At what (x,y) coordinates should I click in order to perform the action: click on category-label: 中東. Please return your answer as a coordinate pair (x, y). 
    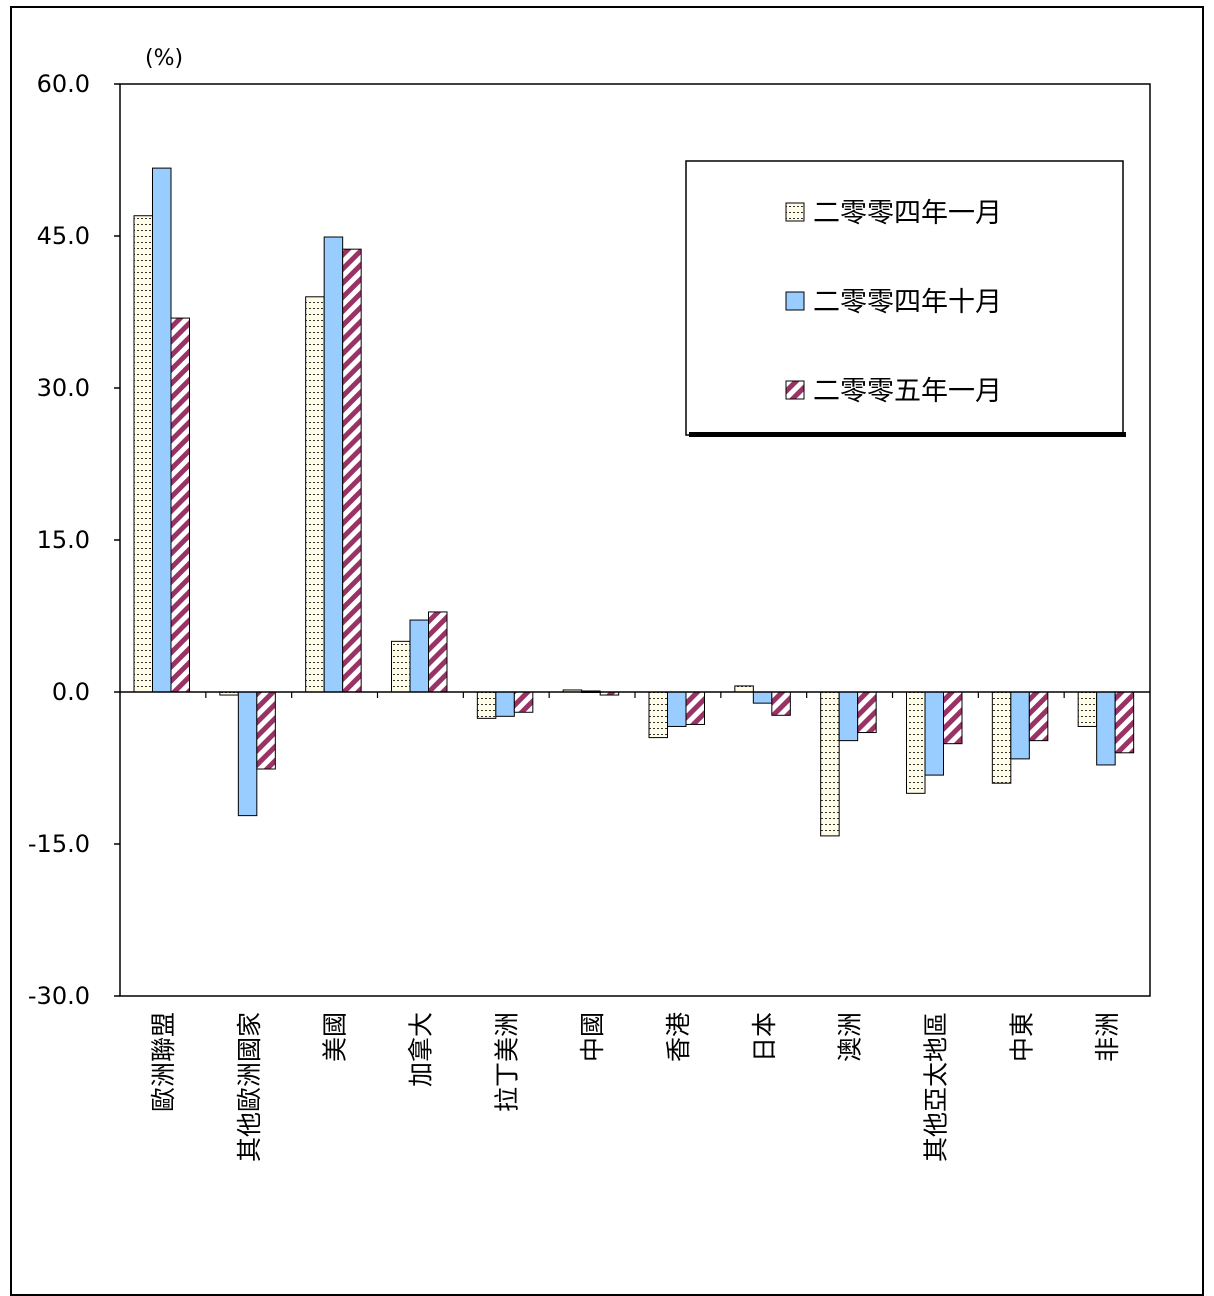
    Looking at the image, I should click on (1021, 1037).